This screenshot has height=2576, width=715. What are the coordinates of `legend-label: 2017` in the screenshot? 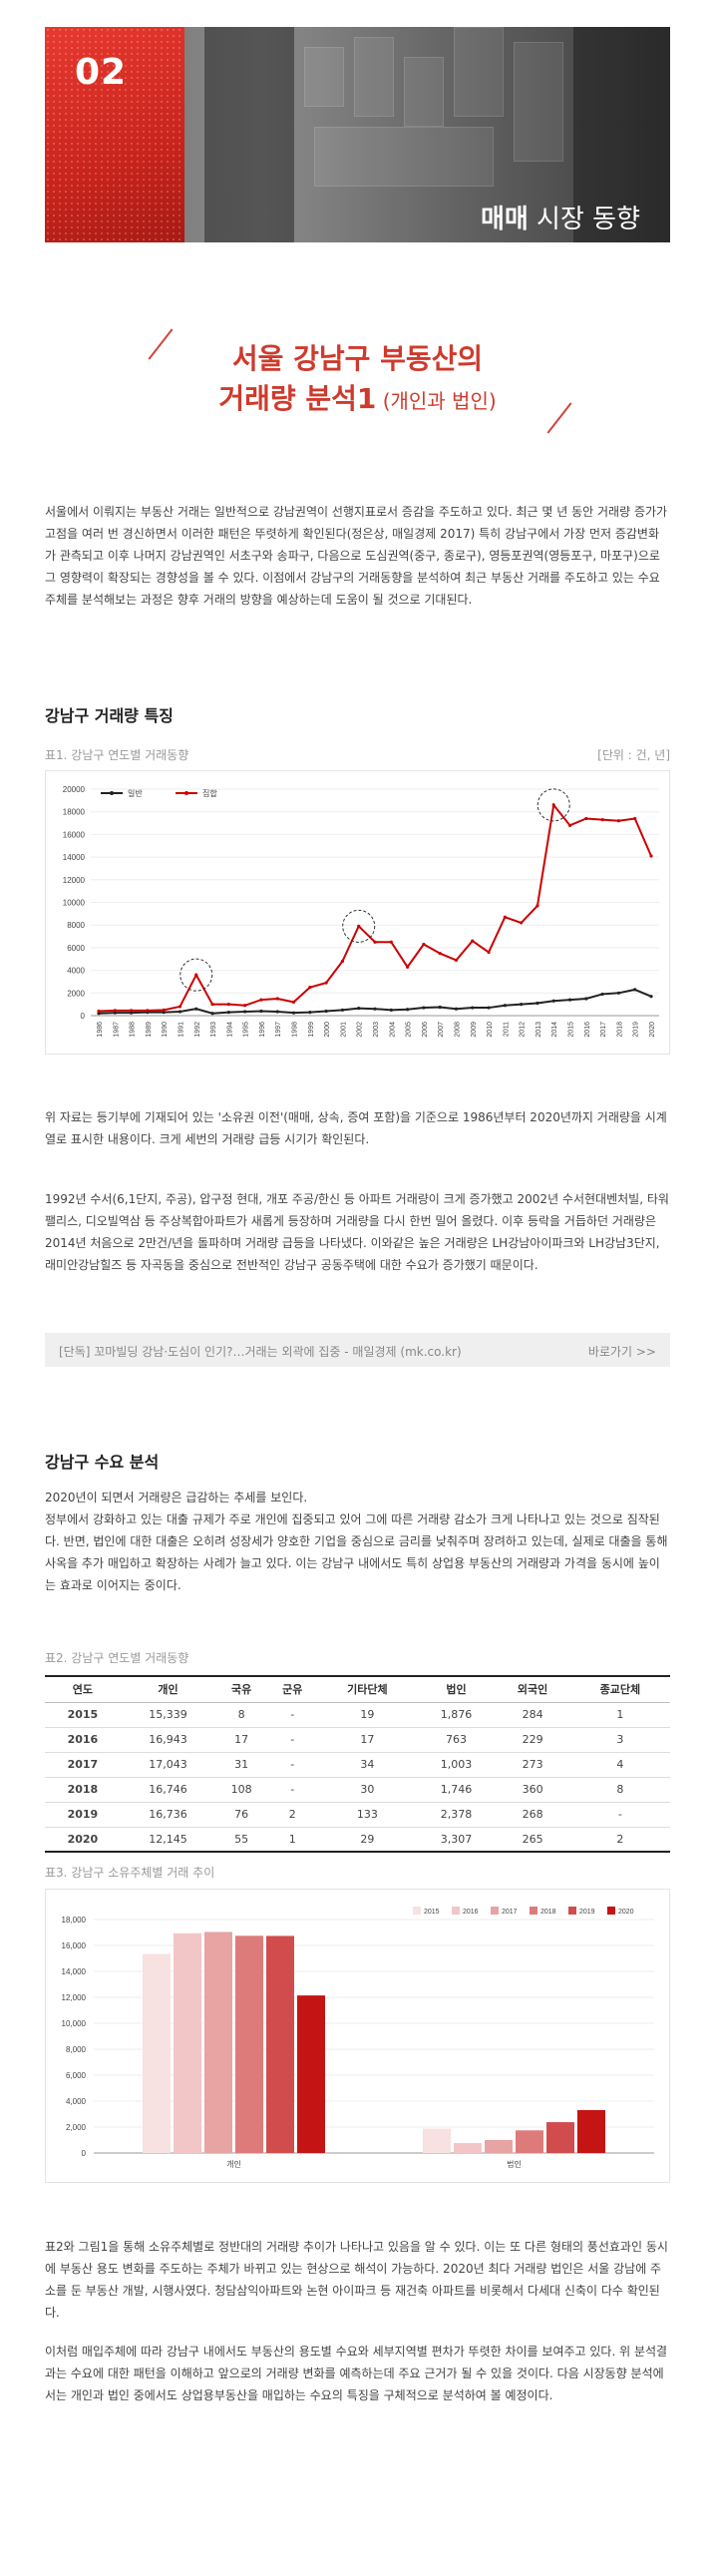 It's located at (510, 1912).